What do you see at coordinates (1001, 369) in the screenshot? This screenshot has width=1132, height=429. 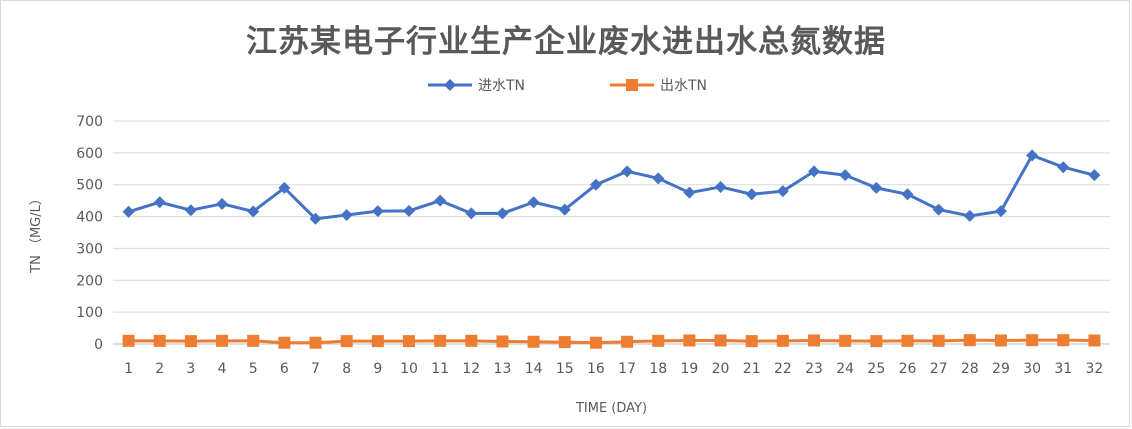 I see `x-tick-label: 29` at bounding box center [1001, 369].